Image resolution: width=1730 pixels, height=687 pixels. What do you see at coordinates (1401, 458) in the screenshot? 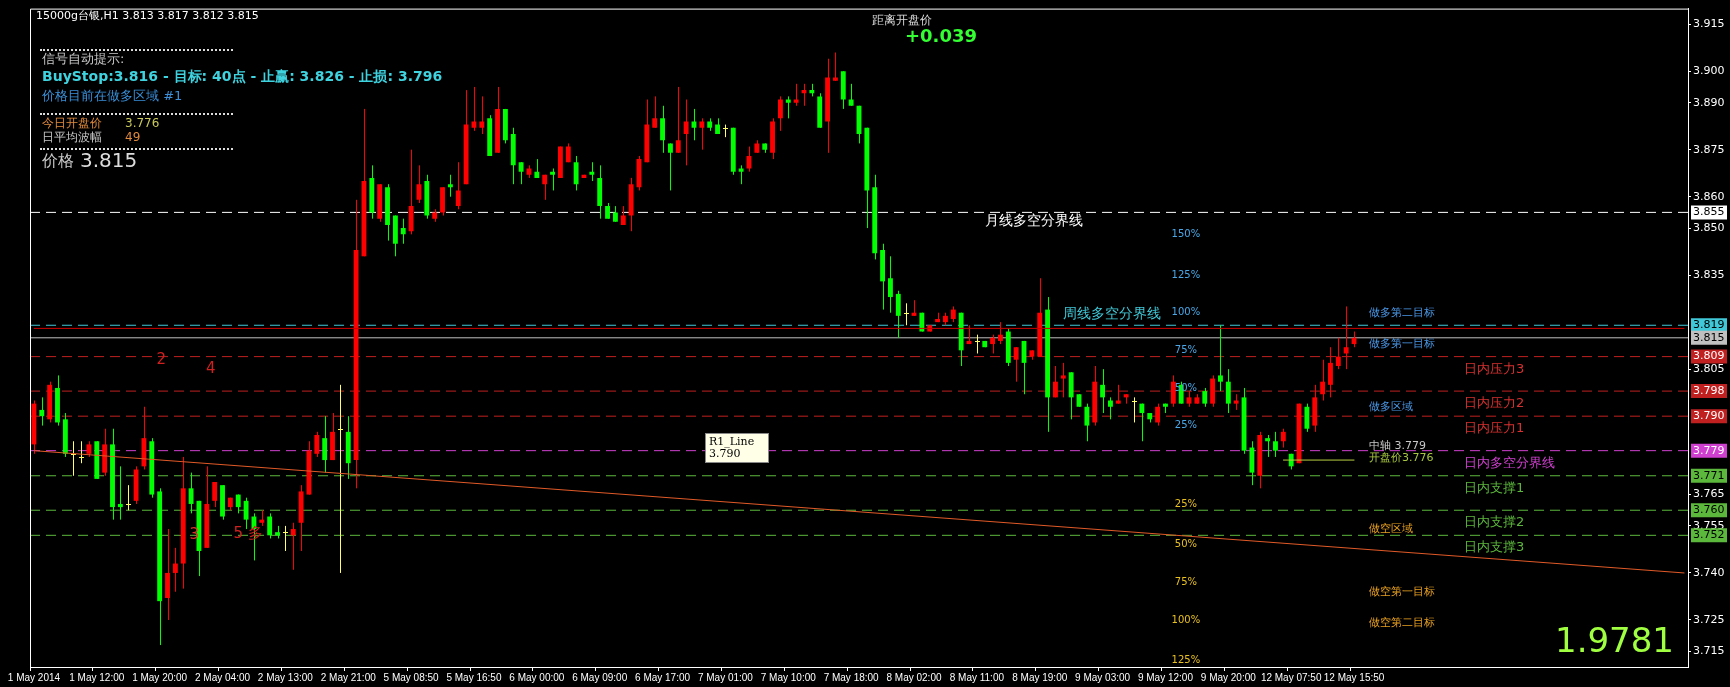
I see `annotation: 开盘价3.776` at bounding box center [1401, 458].